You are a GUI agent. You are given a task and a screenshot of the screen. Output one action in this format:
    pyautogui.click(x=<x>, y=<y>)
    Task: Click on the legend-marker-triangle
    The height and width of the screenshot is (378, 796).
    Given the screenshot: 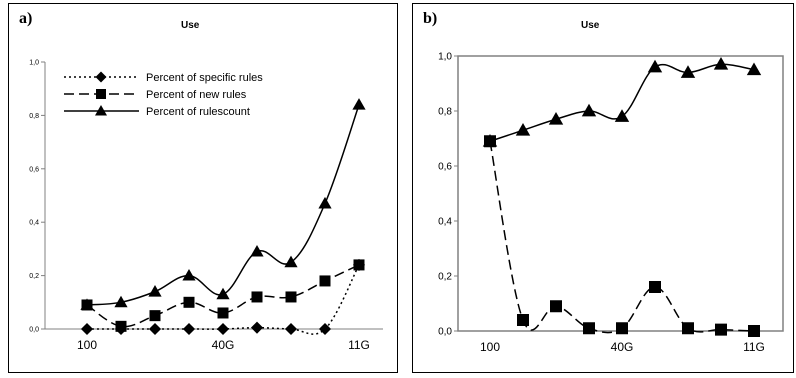 What is the action you would take?
    pyautogui.click(x=101, y=110)
    